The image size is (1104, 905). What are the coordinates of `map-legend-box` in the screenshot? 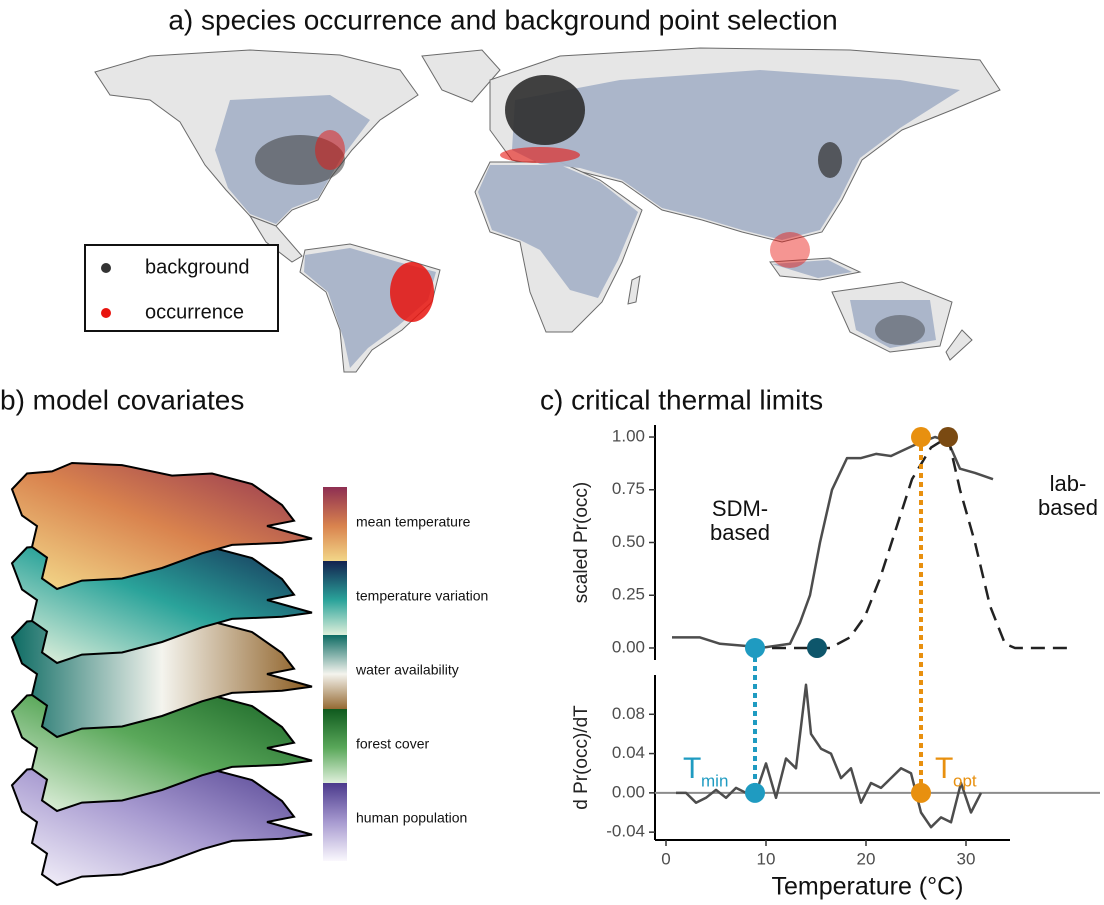 It's located at (181, 288).